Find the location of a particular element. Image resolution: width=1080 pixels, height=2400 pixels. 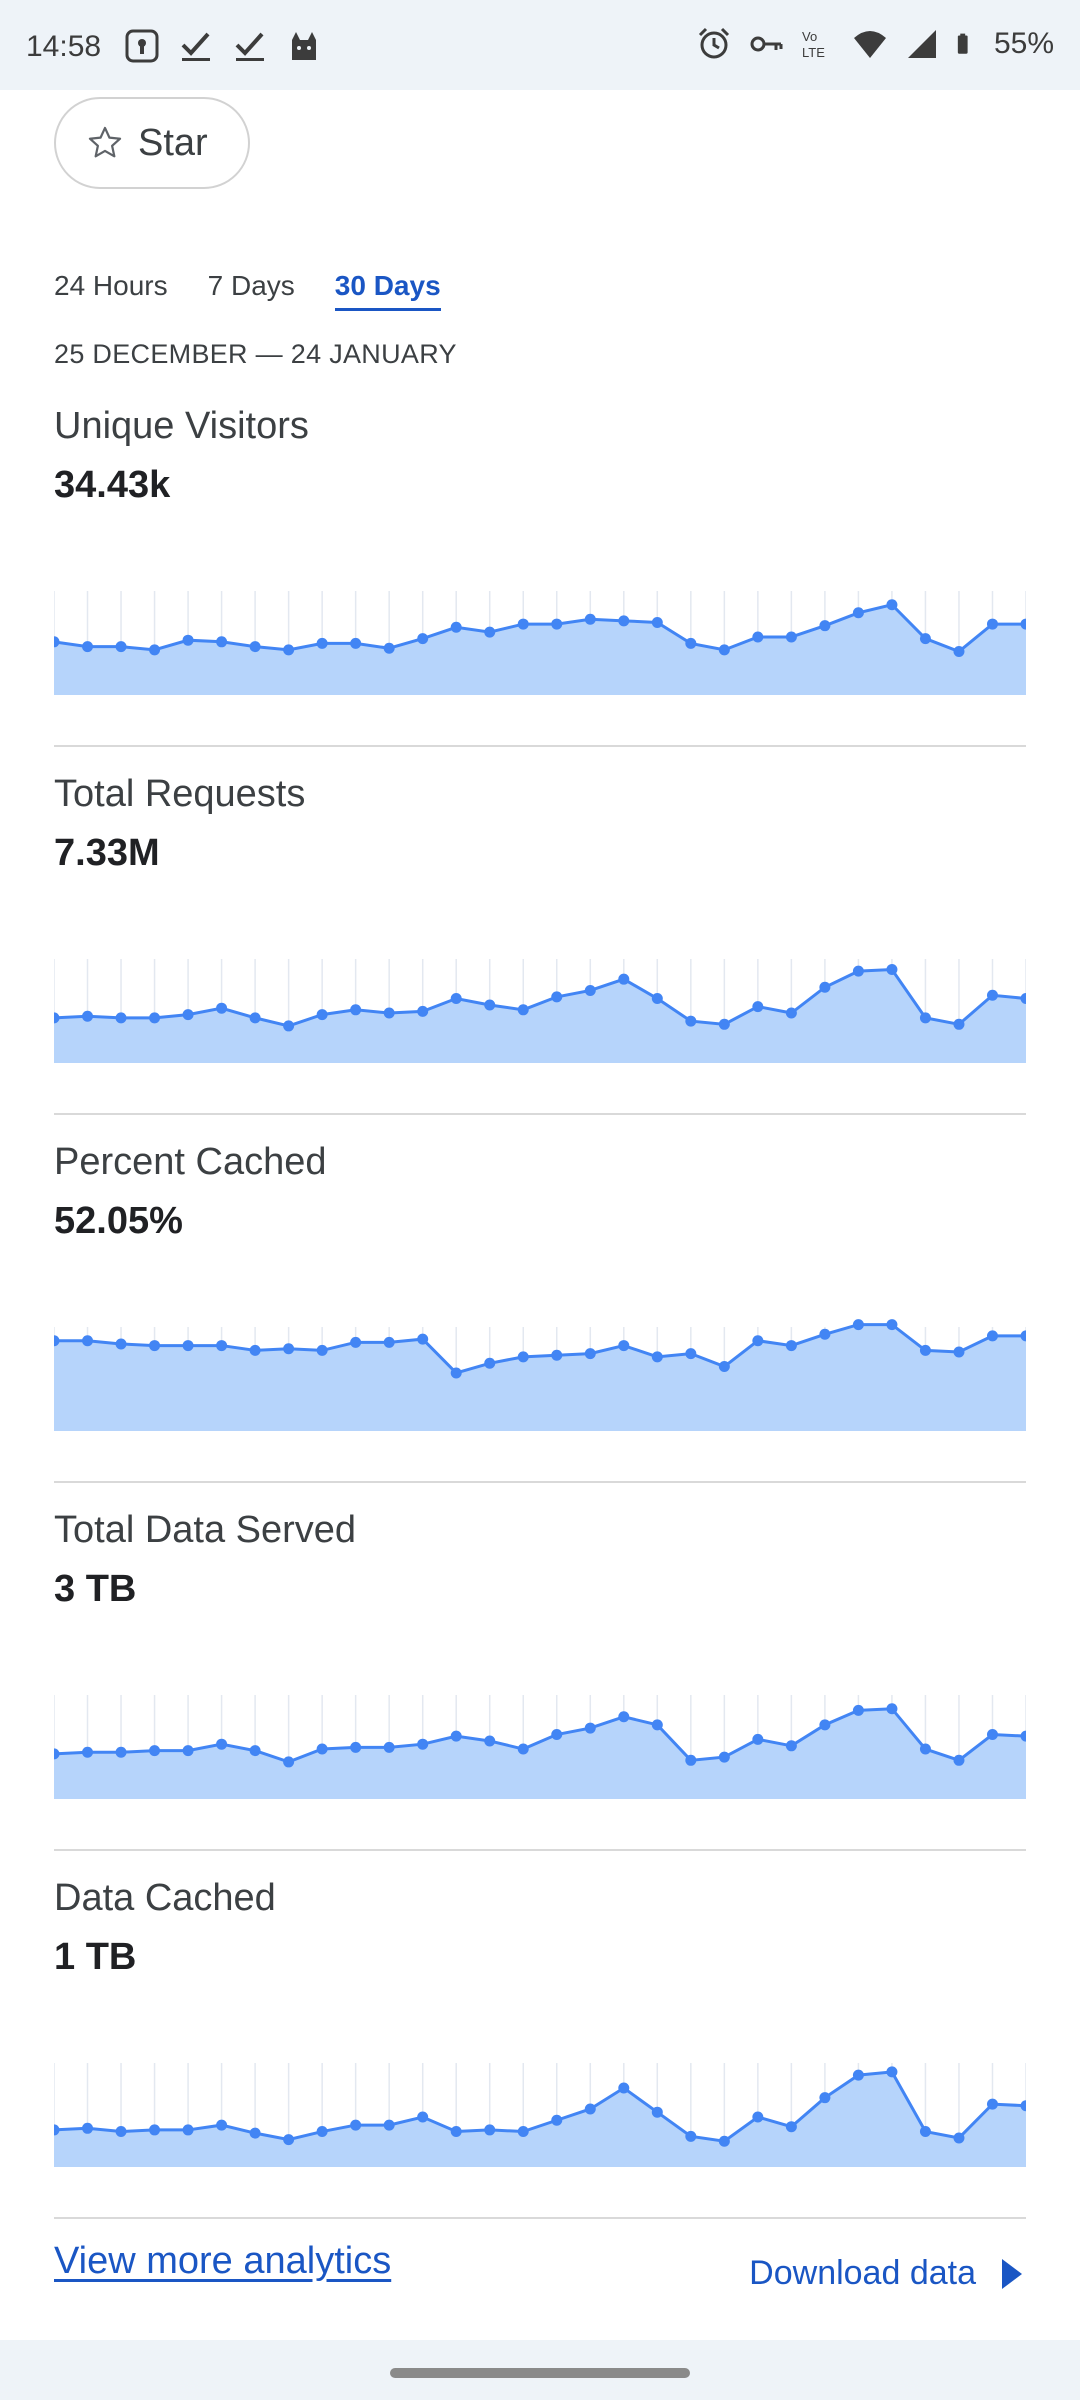

check-icon is located at coordinates (249, 46).